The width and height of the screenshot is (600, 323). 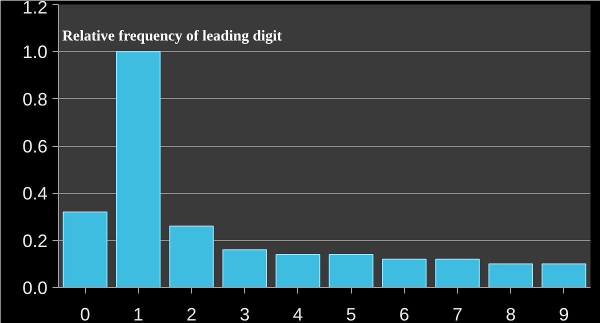 What do you see at coordinates (563, 313) in the screenshot?
I see `x-tick-label: 9` at bounding box center [563, 313].